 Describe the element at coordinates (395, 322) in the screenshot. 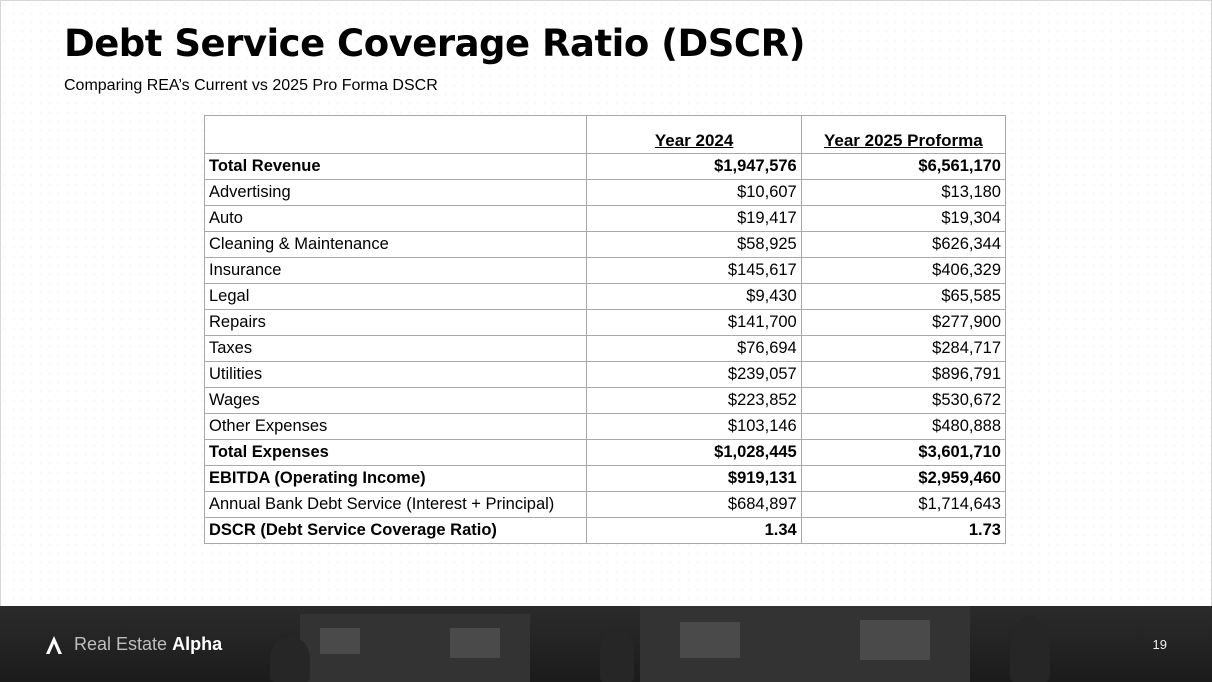

I see `row-label: Repairs` at that location.